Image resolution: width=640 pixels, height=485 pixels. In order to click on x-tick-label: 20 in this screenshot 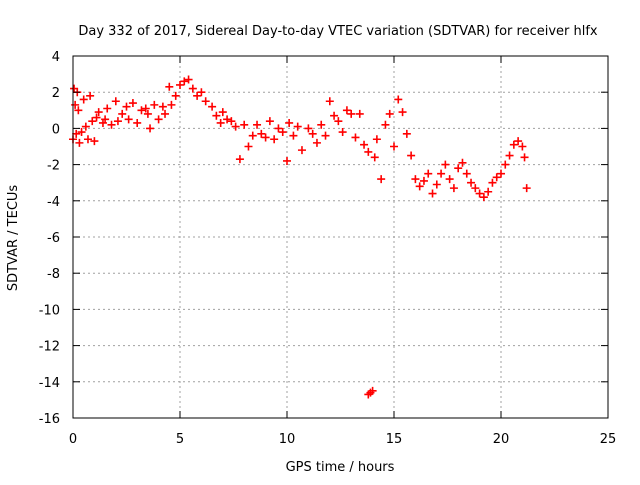, I will do `click(501, 439)`.